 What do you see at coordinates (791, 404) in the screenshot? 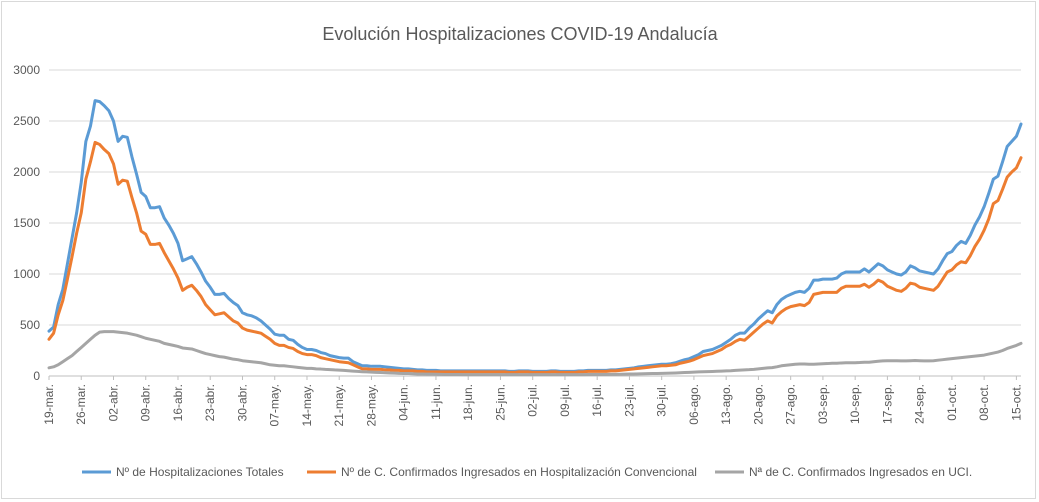
I see `x-tick-label: 27-ago.` at bounding box center [791, 404].